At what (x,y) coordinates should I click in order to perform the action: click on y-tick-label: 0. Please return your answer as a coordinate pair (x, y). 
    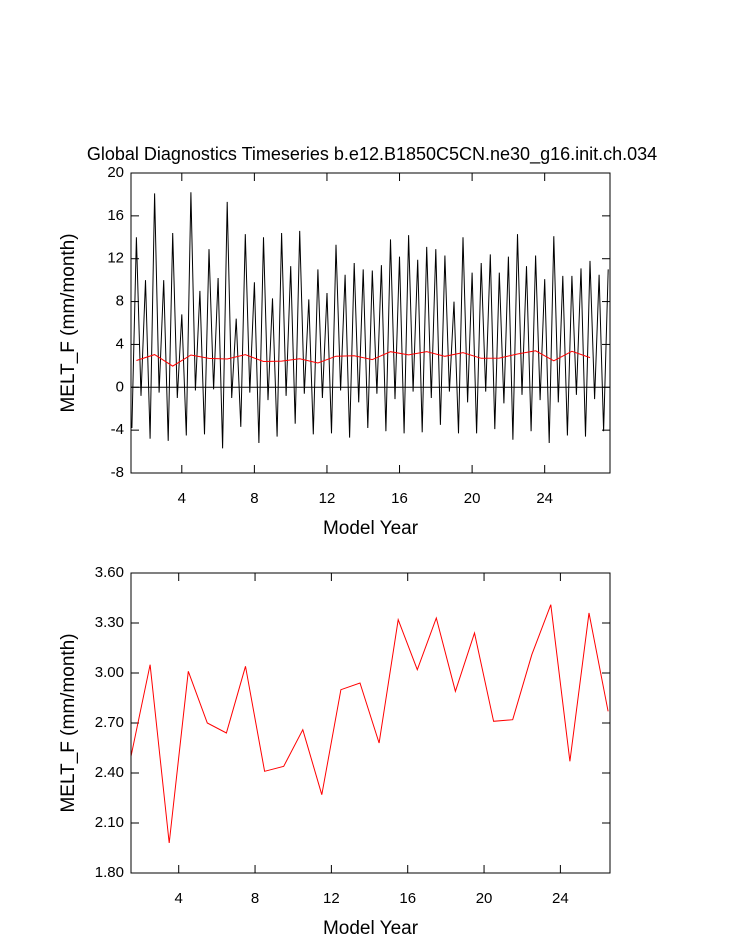
    Looking at the image, I should click on (120, 386).